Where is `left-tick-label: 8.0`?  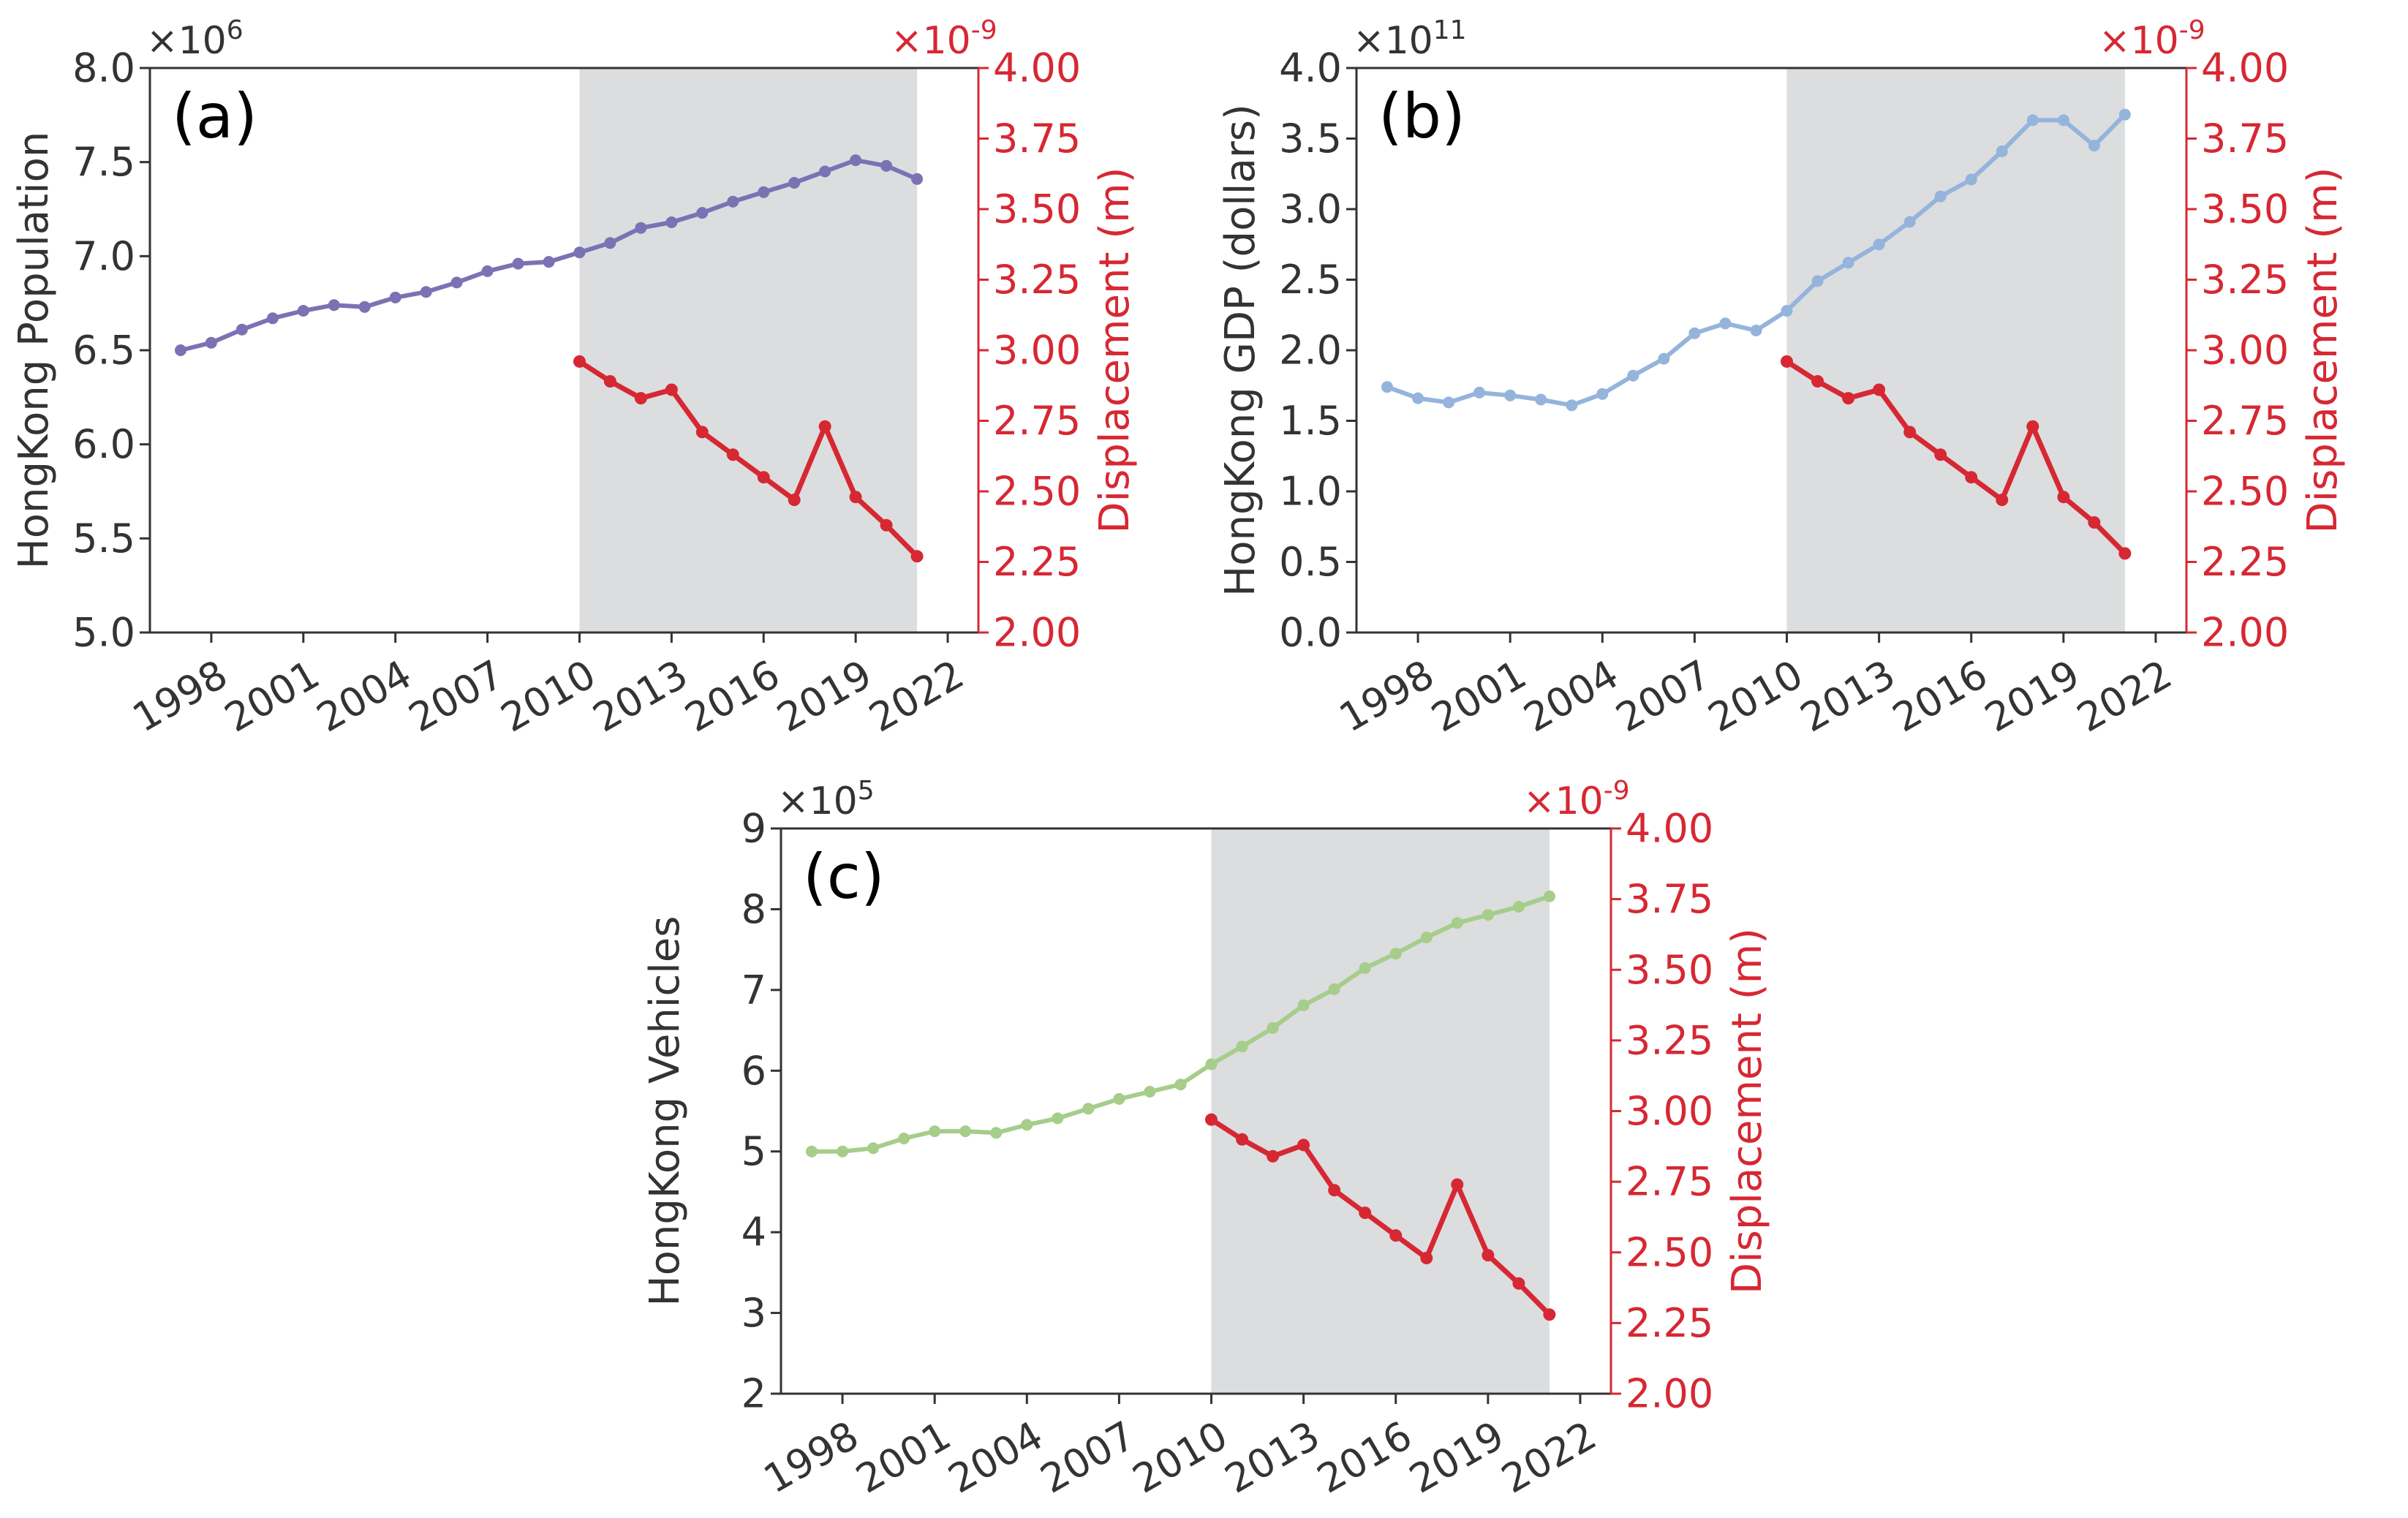
left-tick-label: 8.0 is located at coordinates (103, 68).